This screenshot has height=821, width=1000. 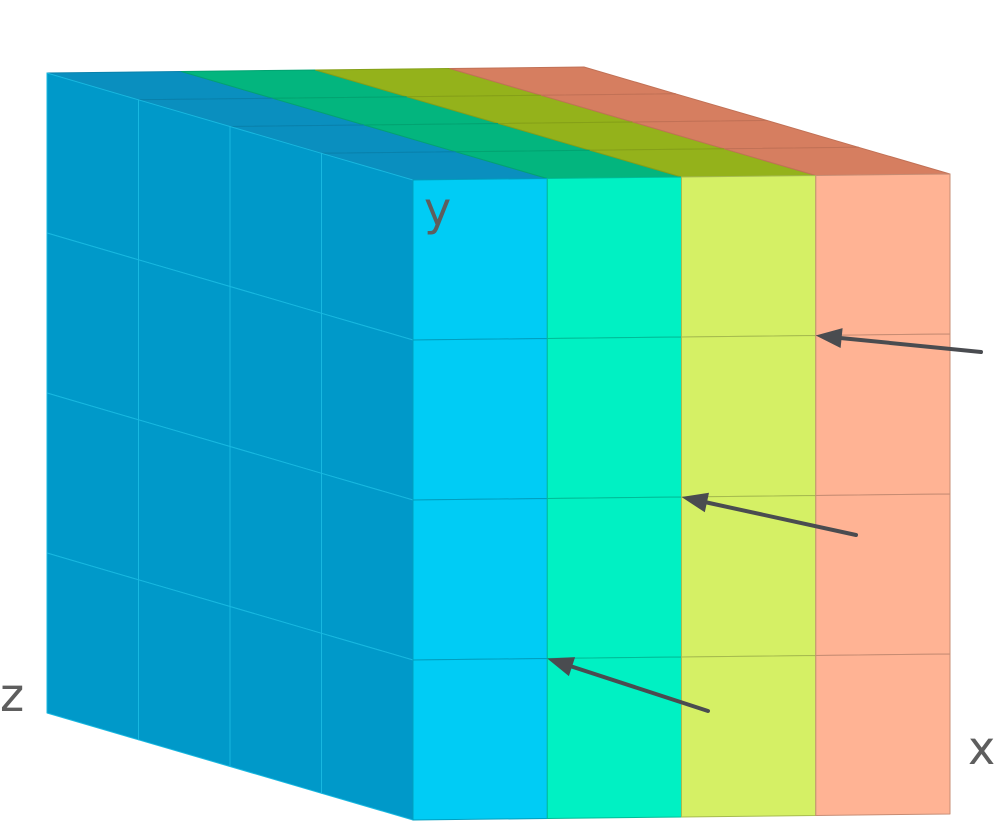 What do you see at coordinates (12, 695) in the screenshot?
I see `axis-label-z: z` at bounding box center [12, 695].